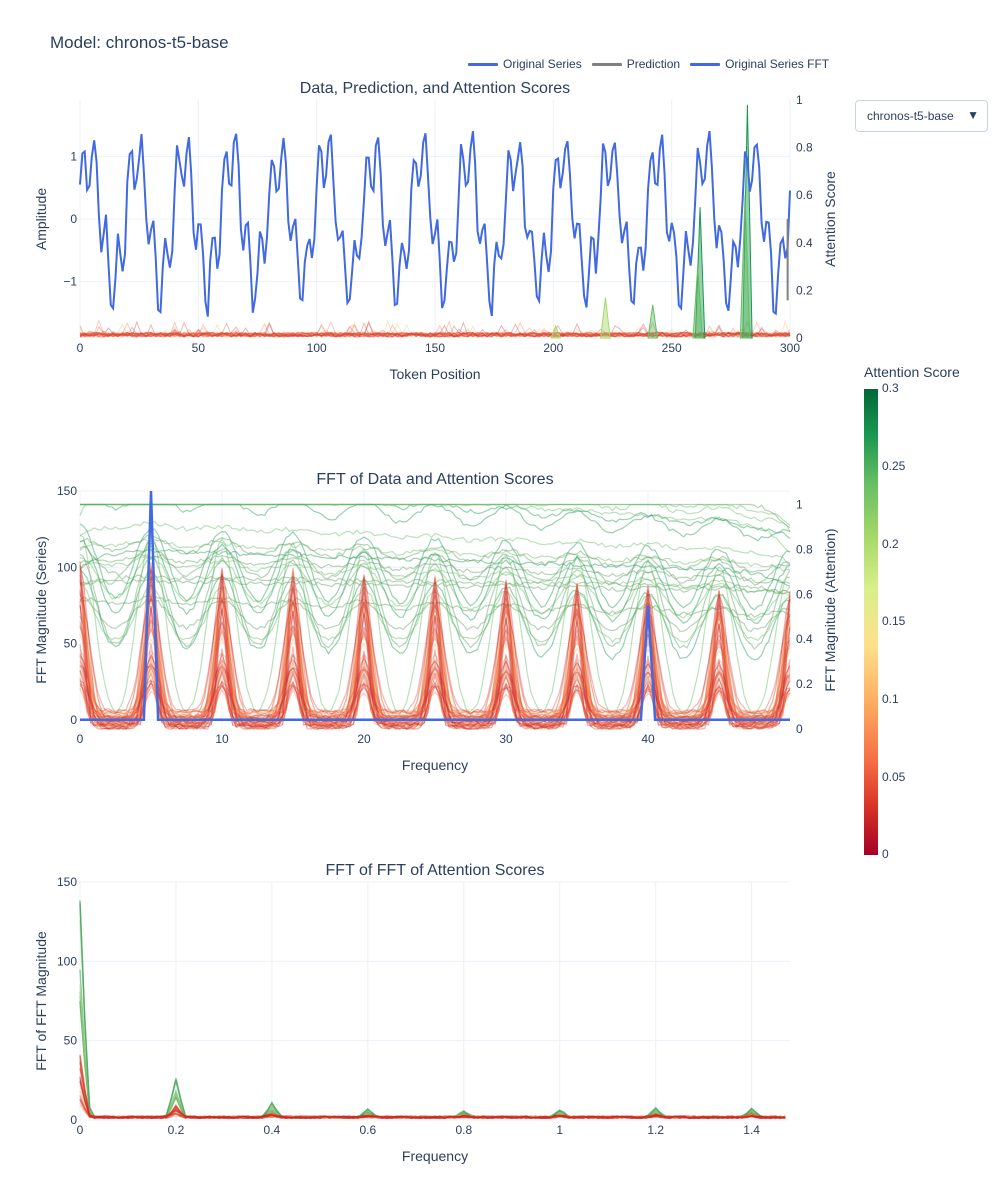 The image size is (1000, 1200). What do you see at coordinates (759, 64) in the screenshot?
I see `legend-item-original-series-fft: Original Series FFT` at bounding box center [759, 64].